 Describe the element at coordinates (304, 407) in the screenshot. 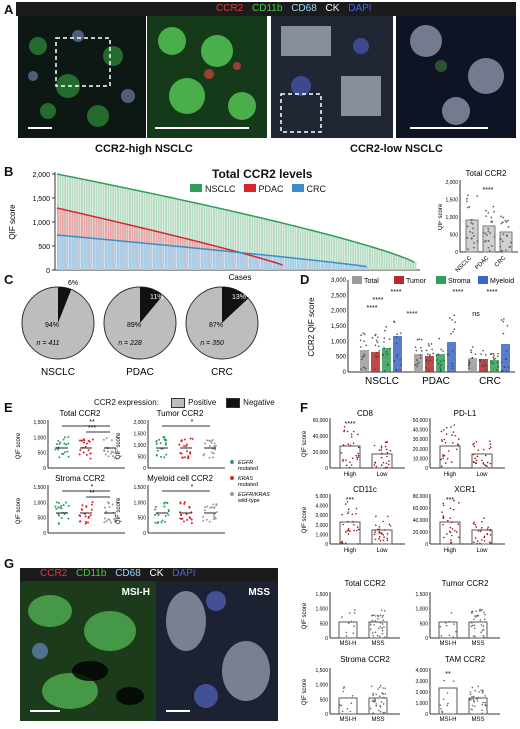

I see `panel-label-f: F` at that location.